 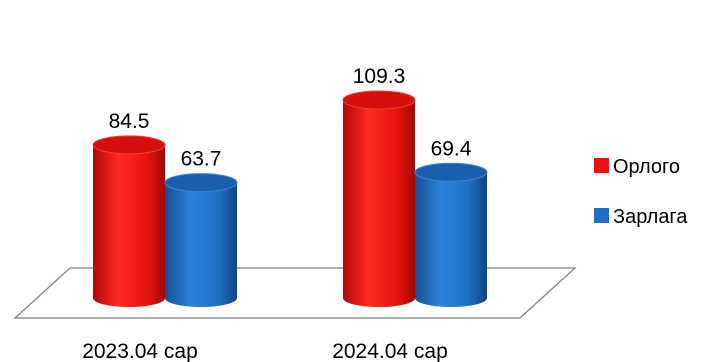 I want to click on legend-swatch-zarlaga, so click(x=601, y=215).